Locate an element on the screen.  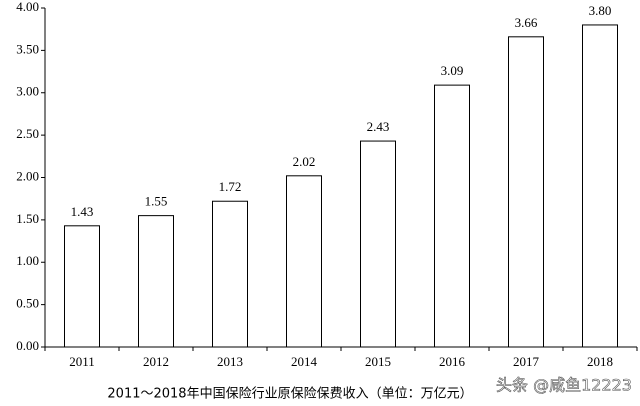
x-tick-label: 2013 is located at coordinates (230, 361).